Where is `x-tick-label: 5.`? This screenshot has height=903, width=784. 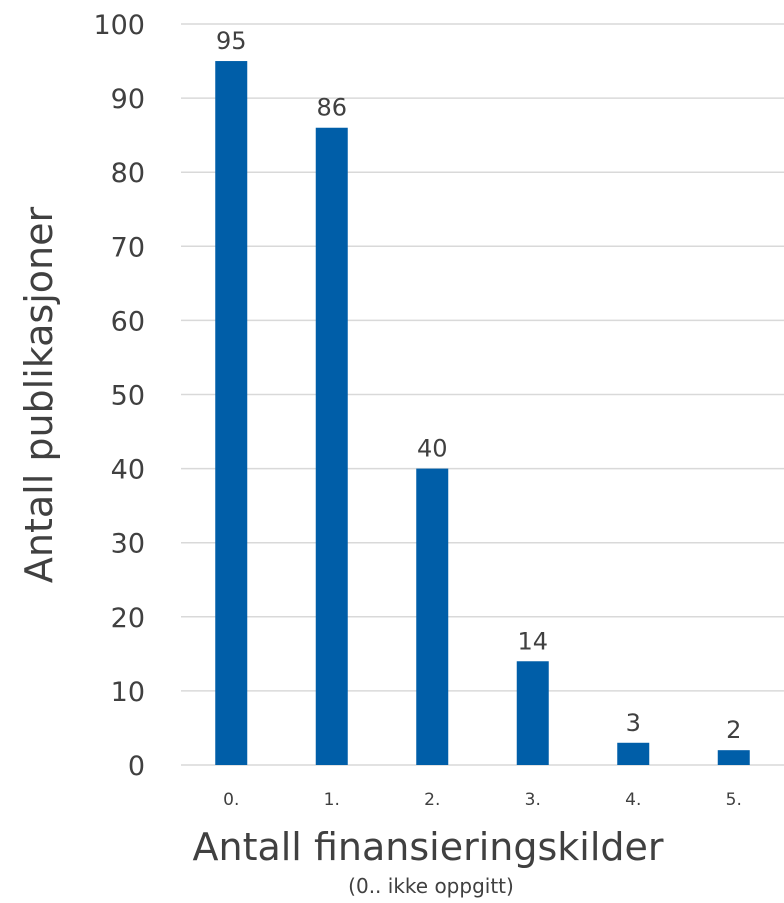
x-tick-label: 5. is located at coordinates (734, 800).